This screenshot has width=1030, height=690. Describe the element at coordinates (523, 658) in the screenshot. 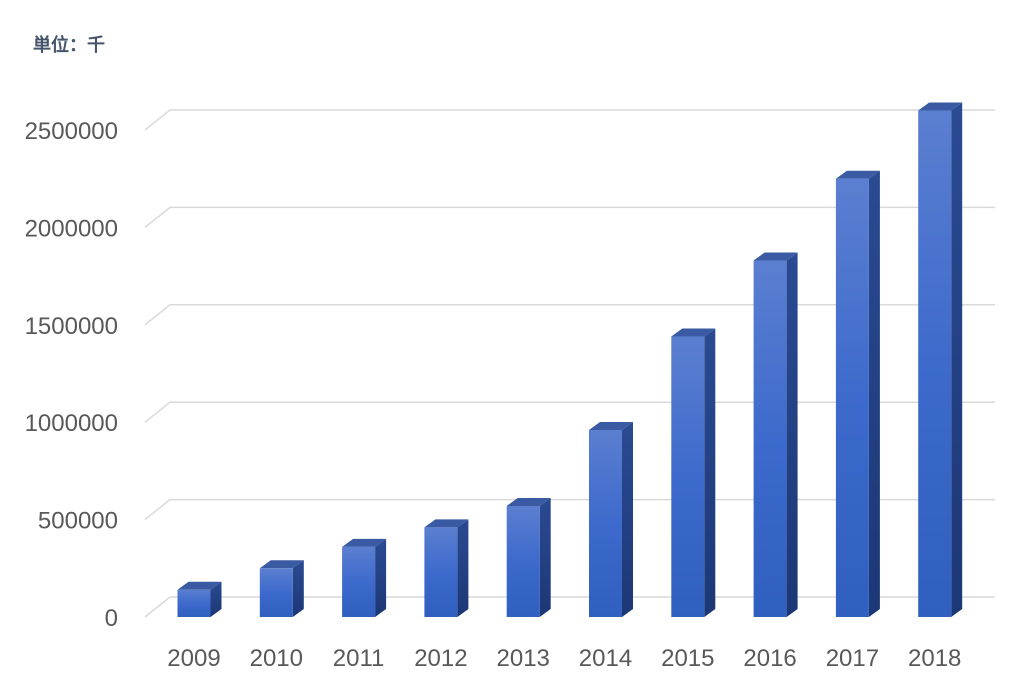

I see `x-tick-label: 2013` at that location.